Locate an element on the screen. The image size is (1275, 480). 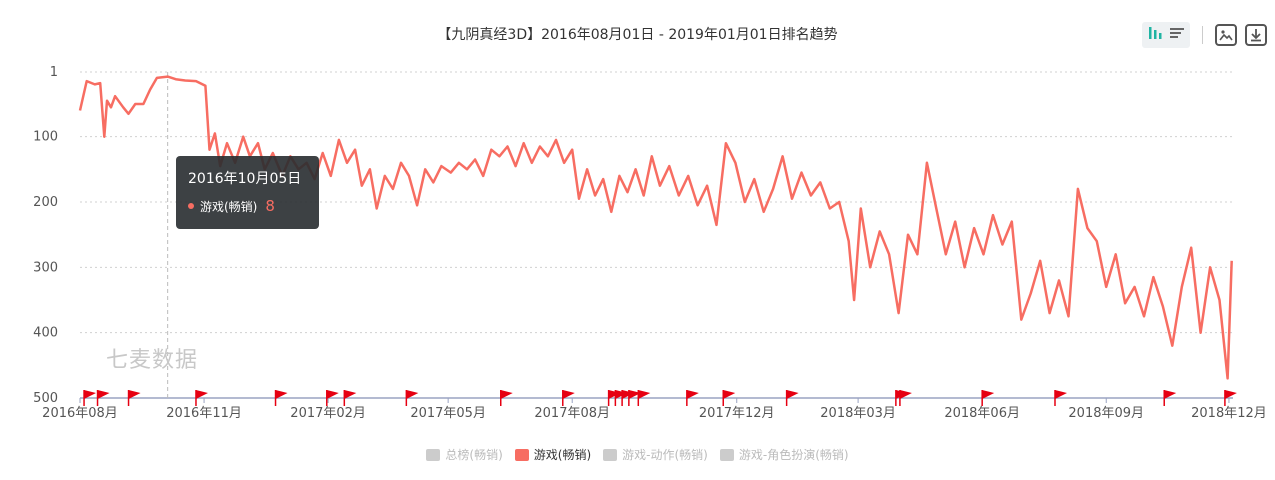
chart-toolbar is located at coordinates (1204, 35).